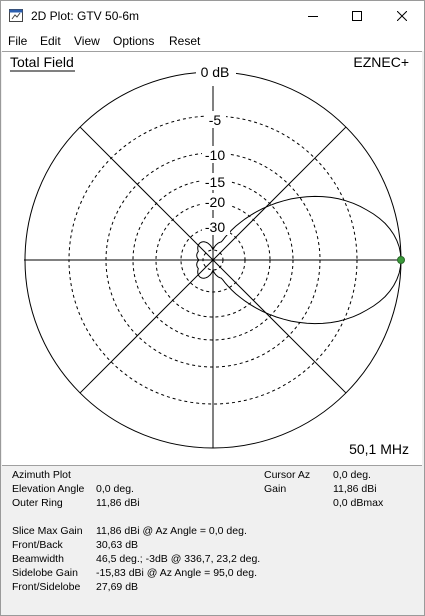  I want to click on ring-label-minus15: -15, so click(215, 182).